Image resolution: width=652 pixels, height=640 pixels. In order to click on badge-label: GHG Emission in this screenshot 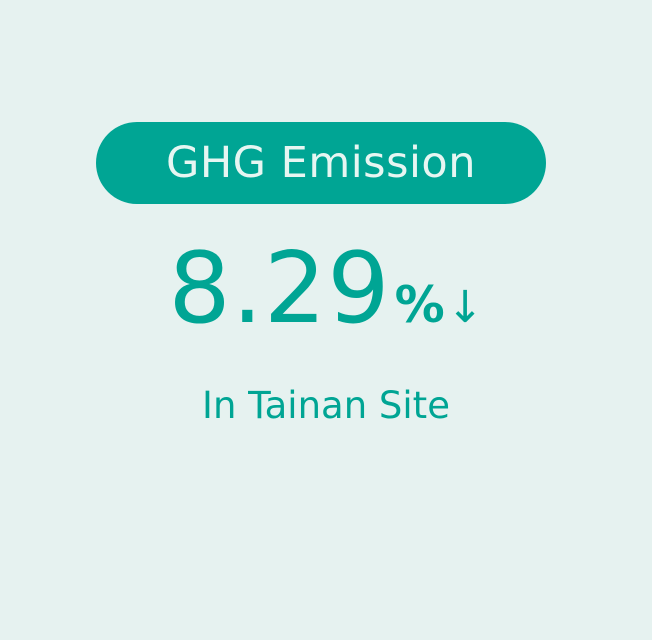, I will do `click(321, 162)`.